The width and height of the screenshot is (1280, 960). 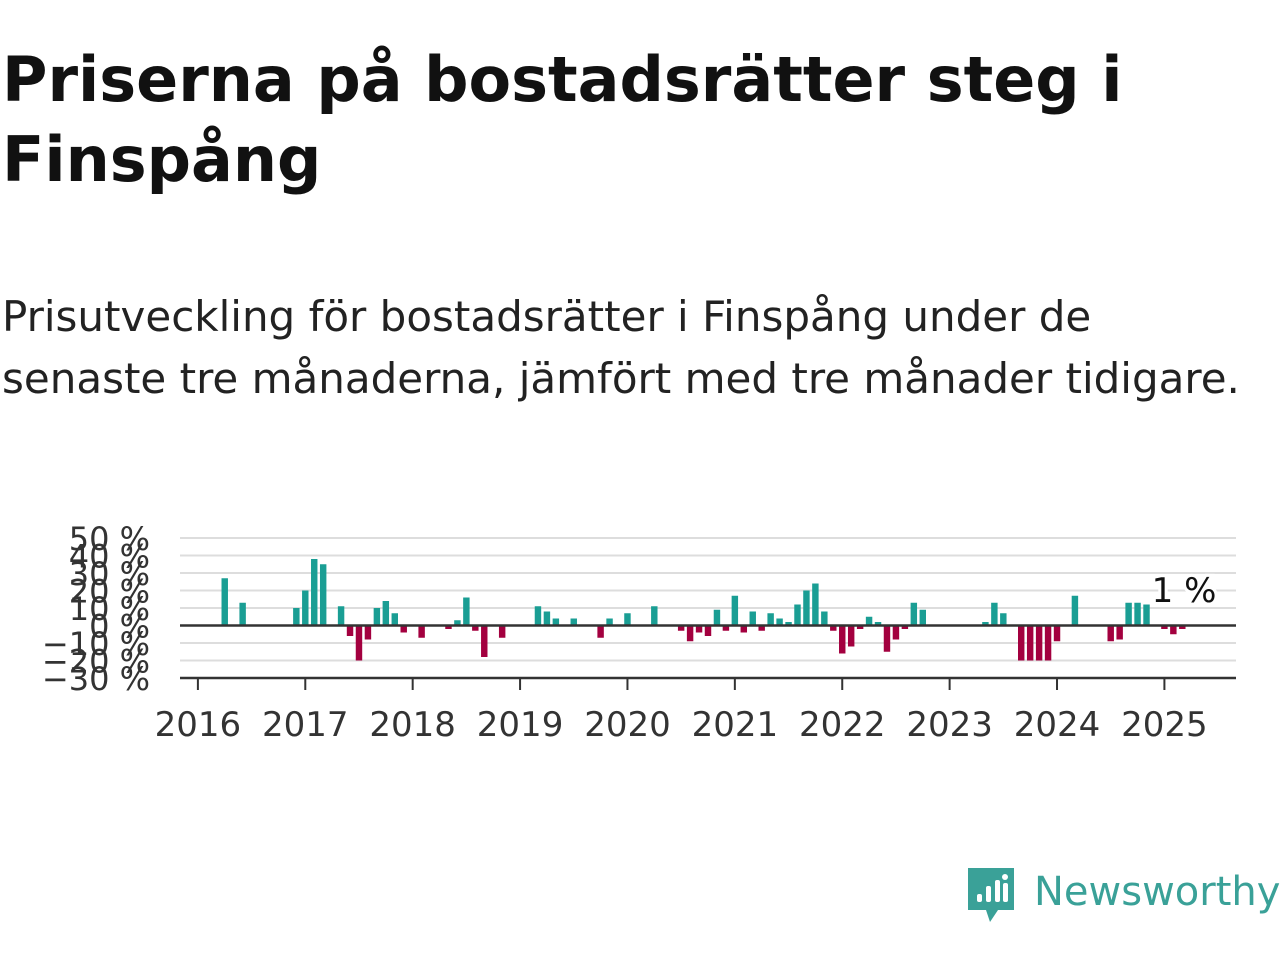 What do you see at coordinates (119, 627) in the screenshot?
I see `y-tick-label: 0 %` at bounding box center [119, 627].